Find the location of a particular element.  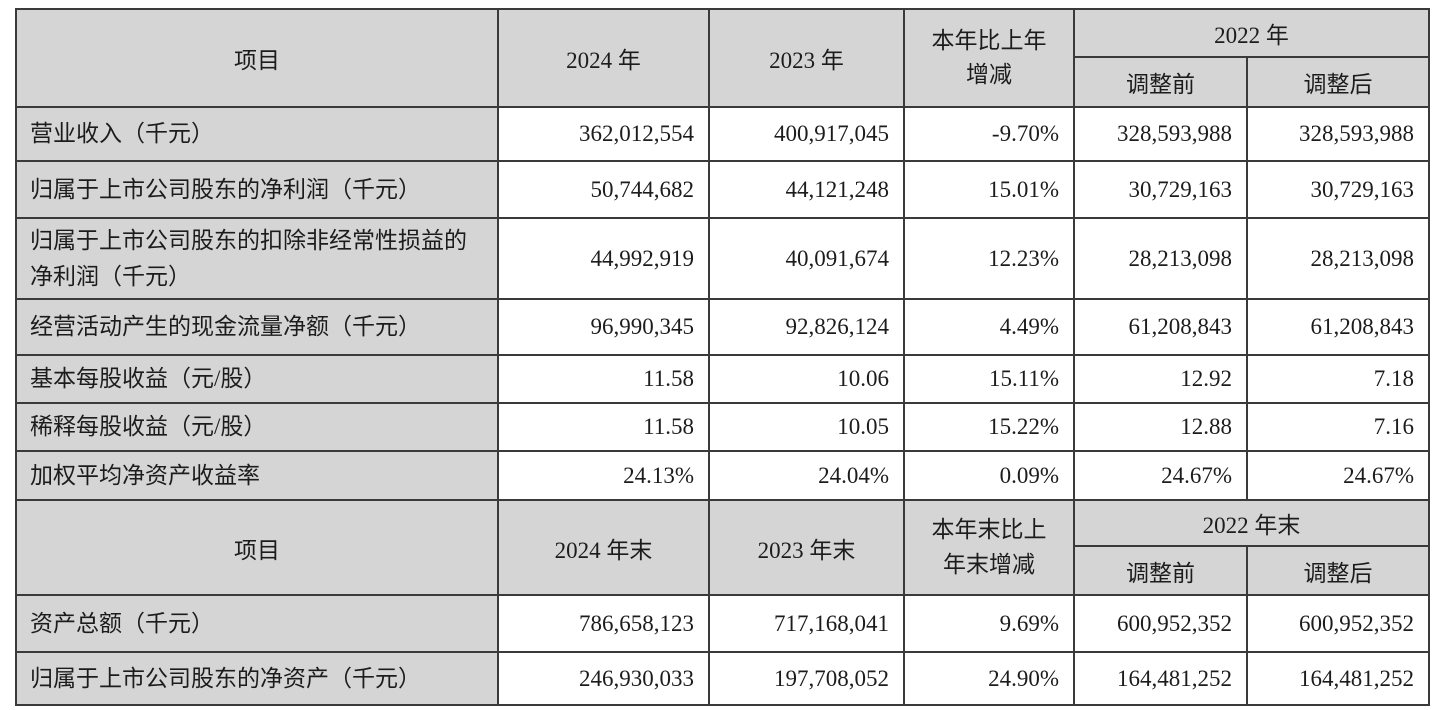

value-2024-cell: 44,992,919 is located at coordinates (603, 258).